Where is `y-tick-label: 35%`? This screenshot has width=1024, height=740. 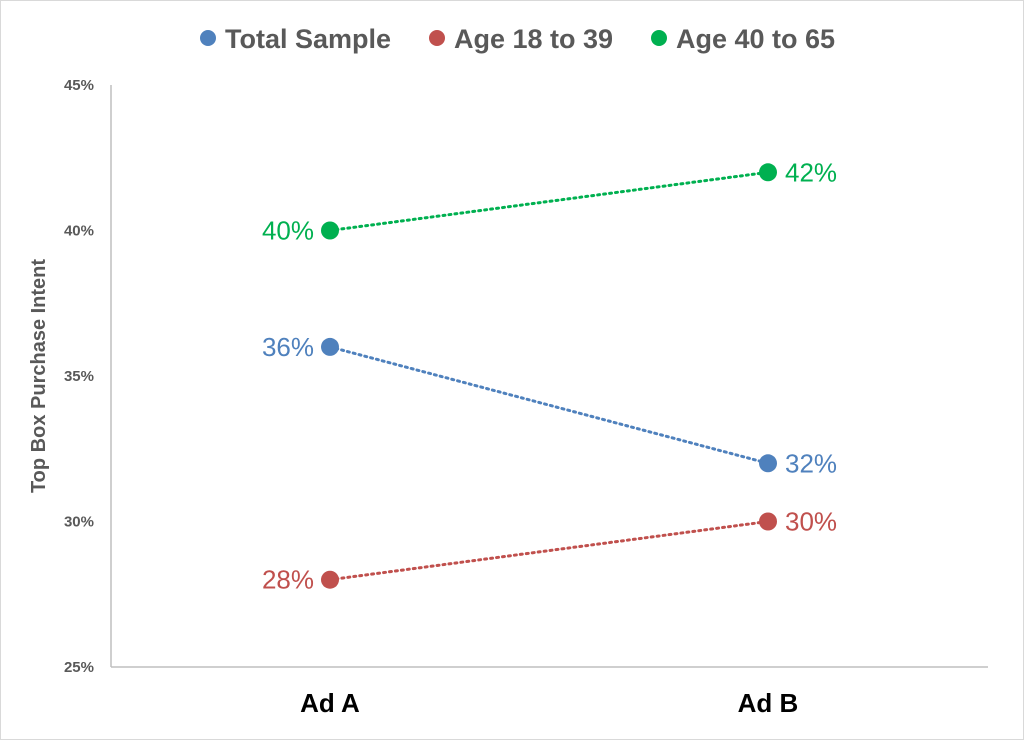
y-tick-label: 35% is located at coordinates (79, 376).